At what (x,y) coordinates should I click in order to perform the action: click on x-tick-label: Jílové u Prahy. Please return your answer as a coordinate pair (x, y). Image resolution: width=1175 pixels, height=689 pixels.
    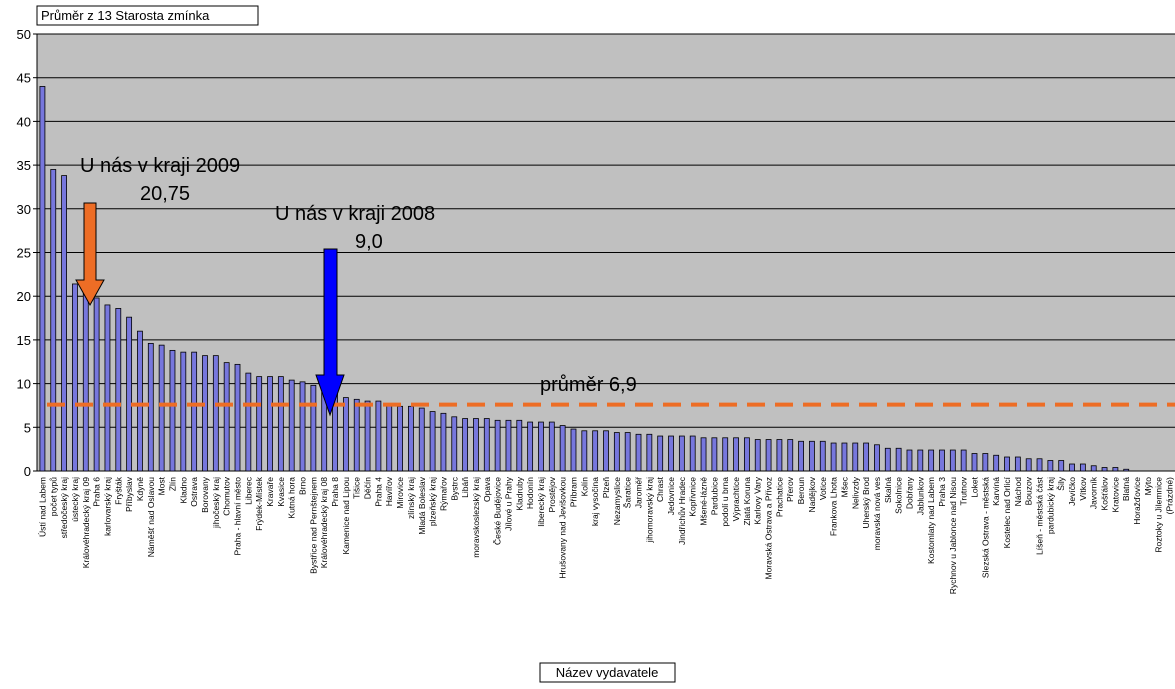
    Looking at the image, I should click on (508, 503).